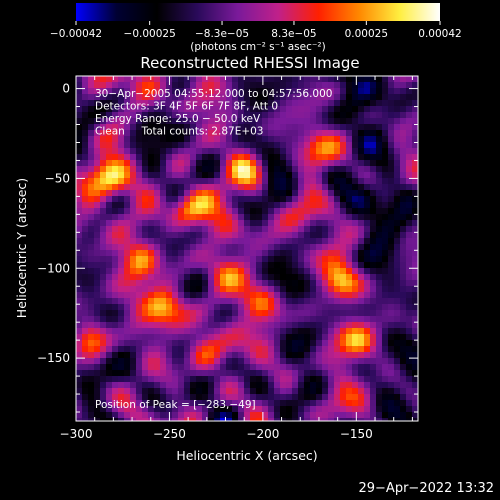  Describe the element at coordinates (246, 455) in the screenshot. I see `x-axis-label: Heliocentric X (arcsec)` at that location.